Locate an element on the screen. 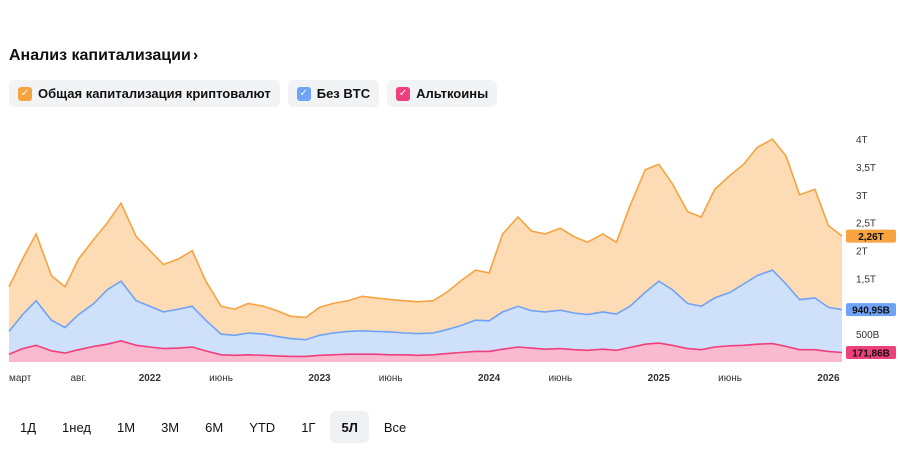  x-tick-label: авг. is located at coordinates (79, 378).